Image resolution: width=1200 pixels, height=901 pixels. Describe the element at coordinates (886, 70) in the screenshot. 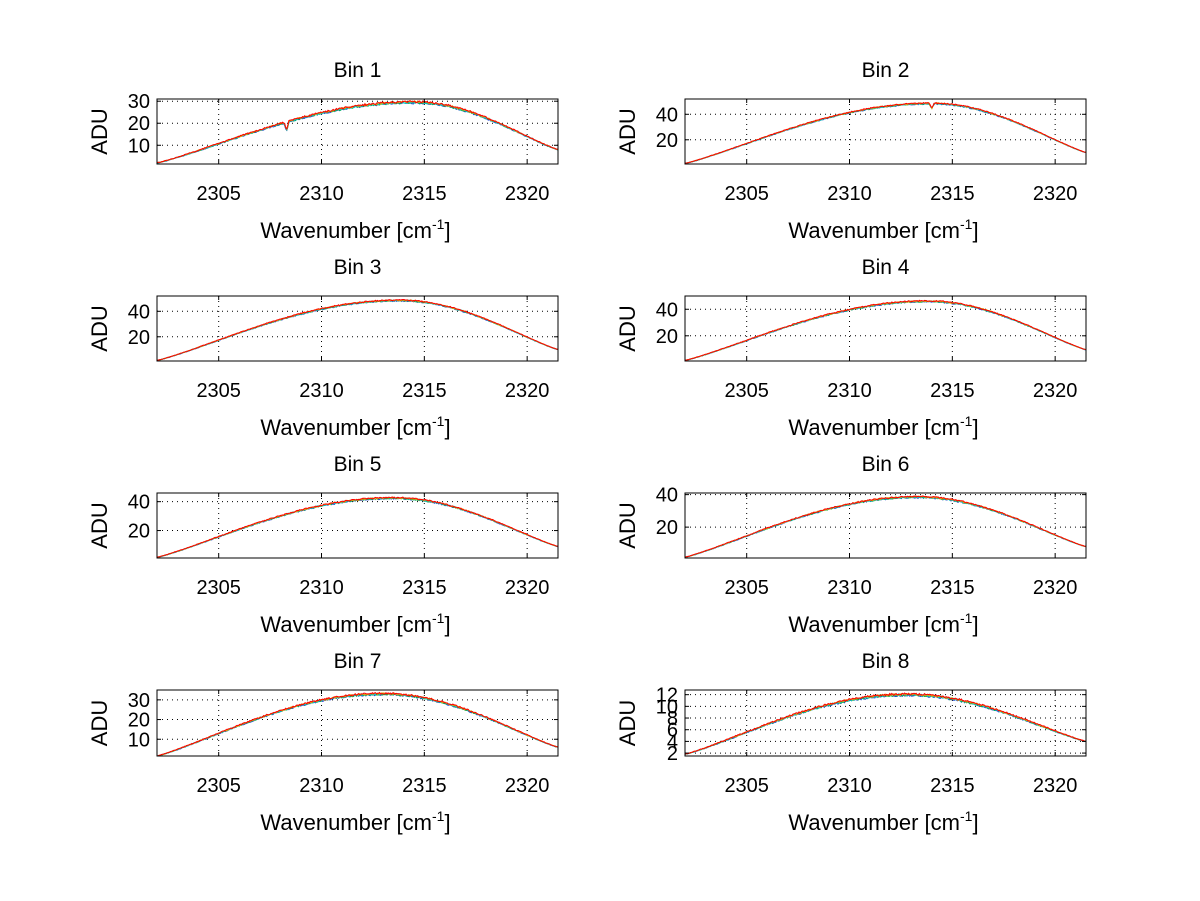

I see `subplot-title: Bin 2` at that location.